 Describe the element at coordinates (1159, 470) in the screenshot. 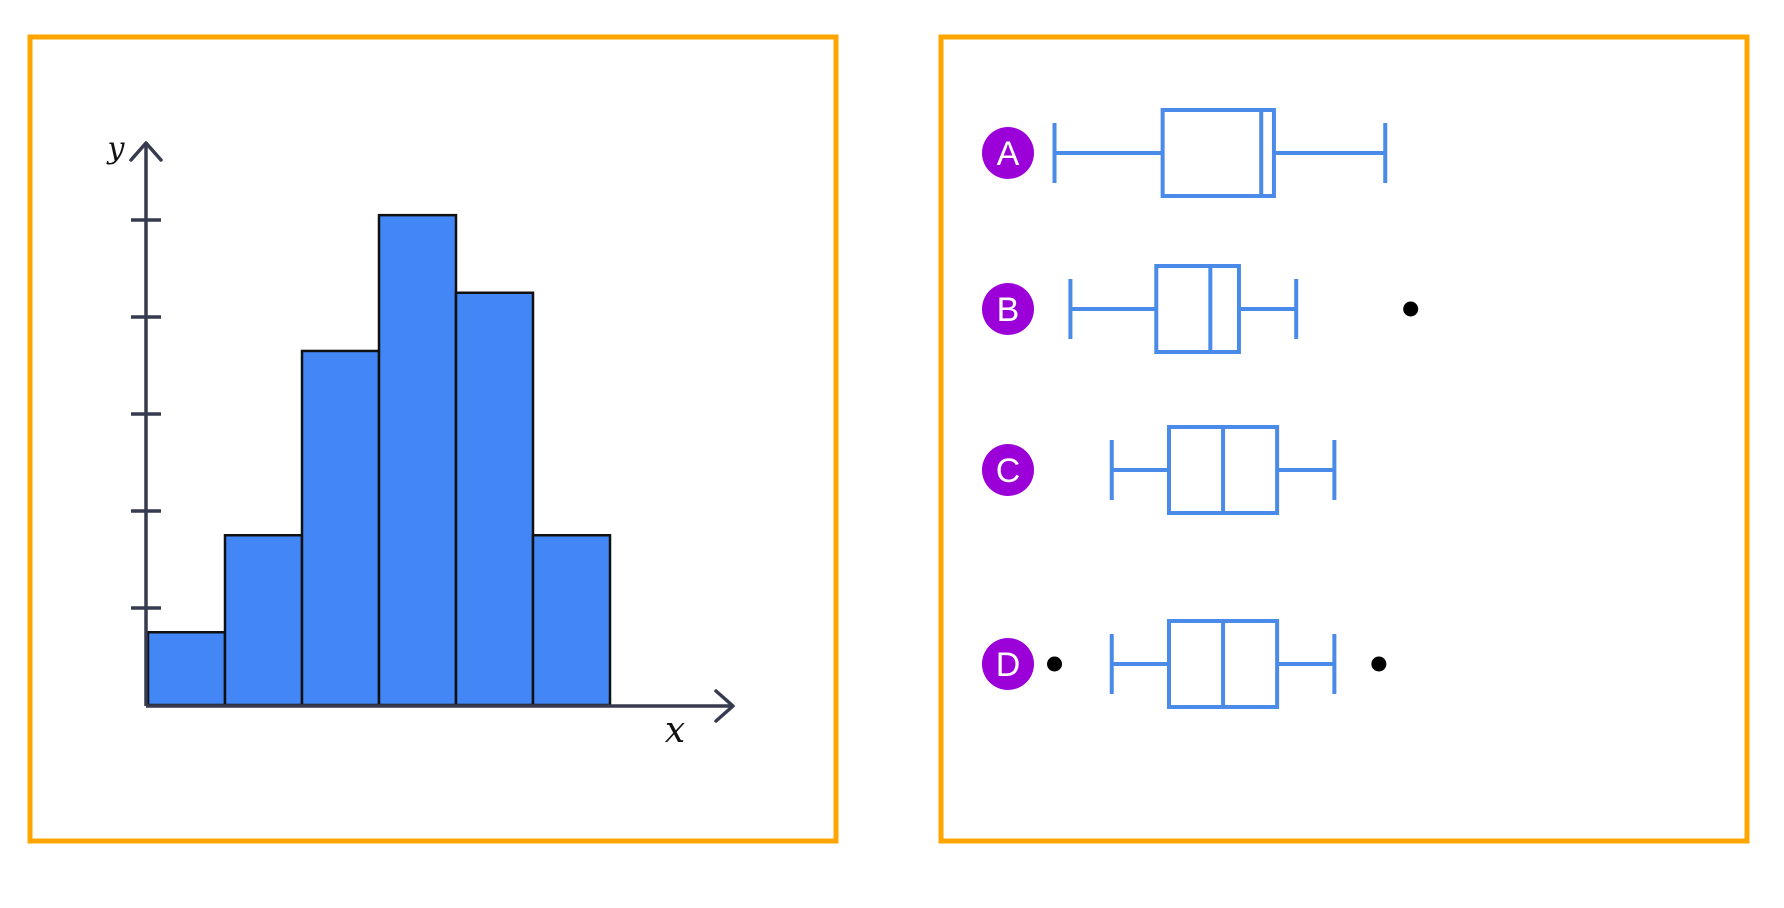

I see `boxplot-row-c: C` at that location.